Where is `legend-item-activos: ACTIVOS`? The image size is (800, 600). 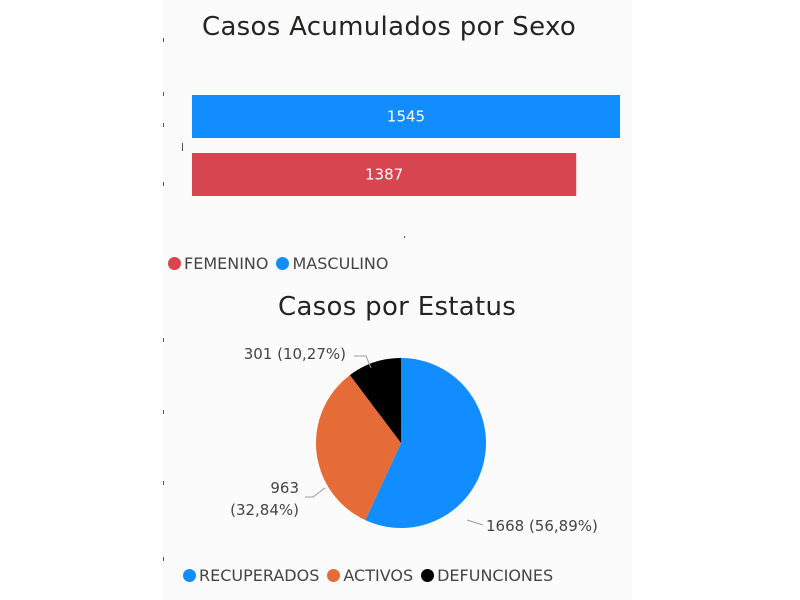 legend-item-activos: ACTIVOS is located at coordinates (370, 575).